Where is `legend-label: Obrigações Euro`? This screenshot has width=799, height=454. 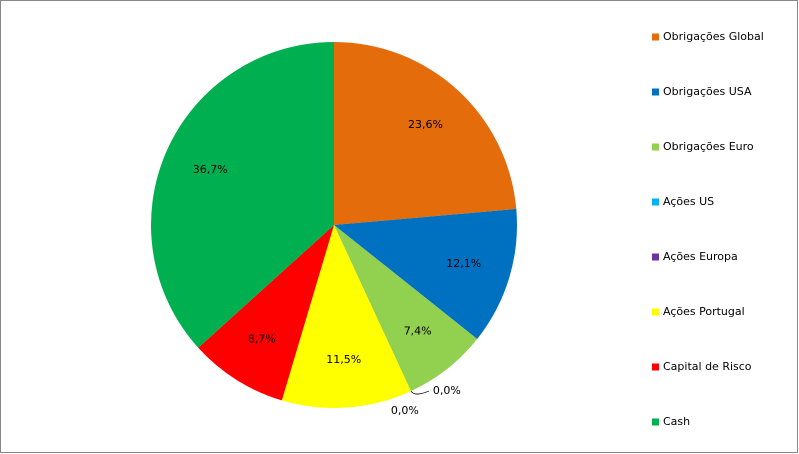
legend-label: Obrigações Euro is located at coordinates (708, 146).